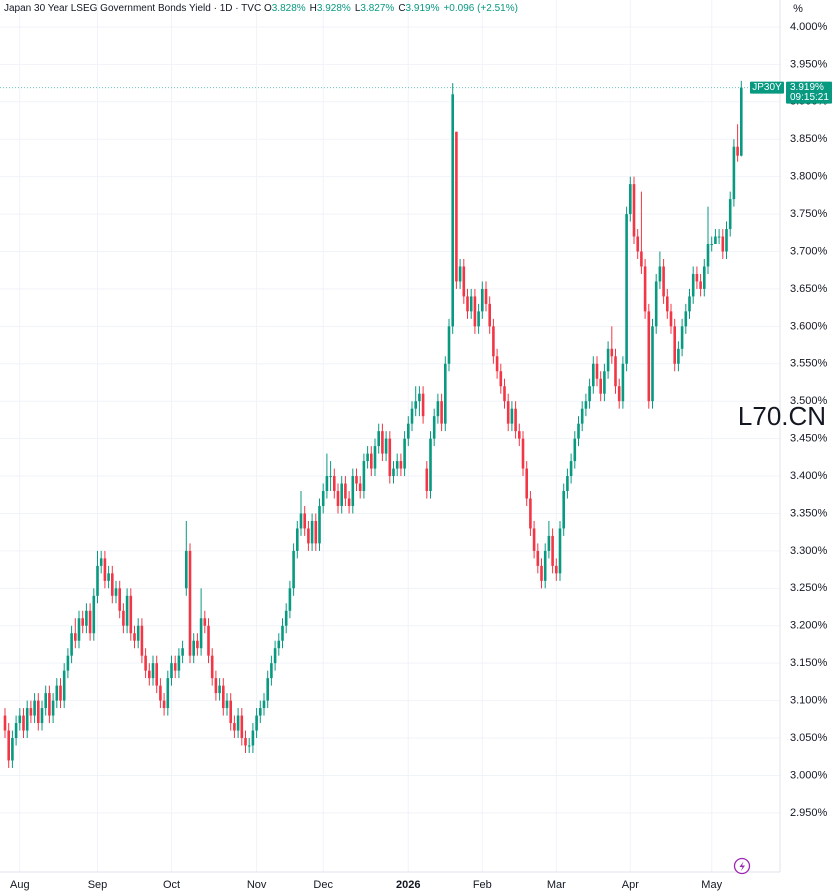  Describe the element at coordinates (809, 326) in the screenshot. I see `y-tick-label: 3.600%` at that location.